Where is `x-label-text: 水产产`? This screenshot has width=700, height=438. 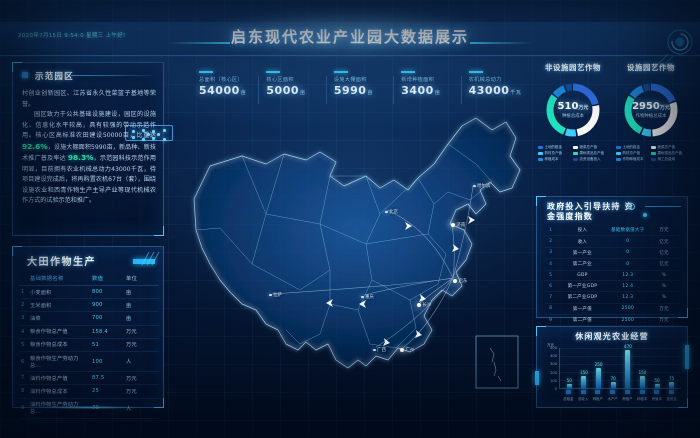
x-label-text: 水产产 is located at coordinates (612, 398).